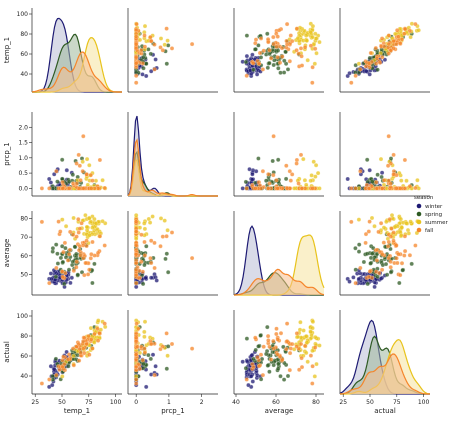 This screenshot has width=474, height=426. I want to click on y-axis-label: prcp_1, so click(7, 153).